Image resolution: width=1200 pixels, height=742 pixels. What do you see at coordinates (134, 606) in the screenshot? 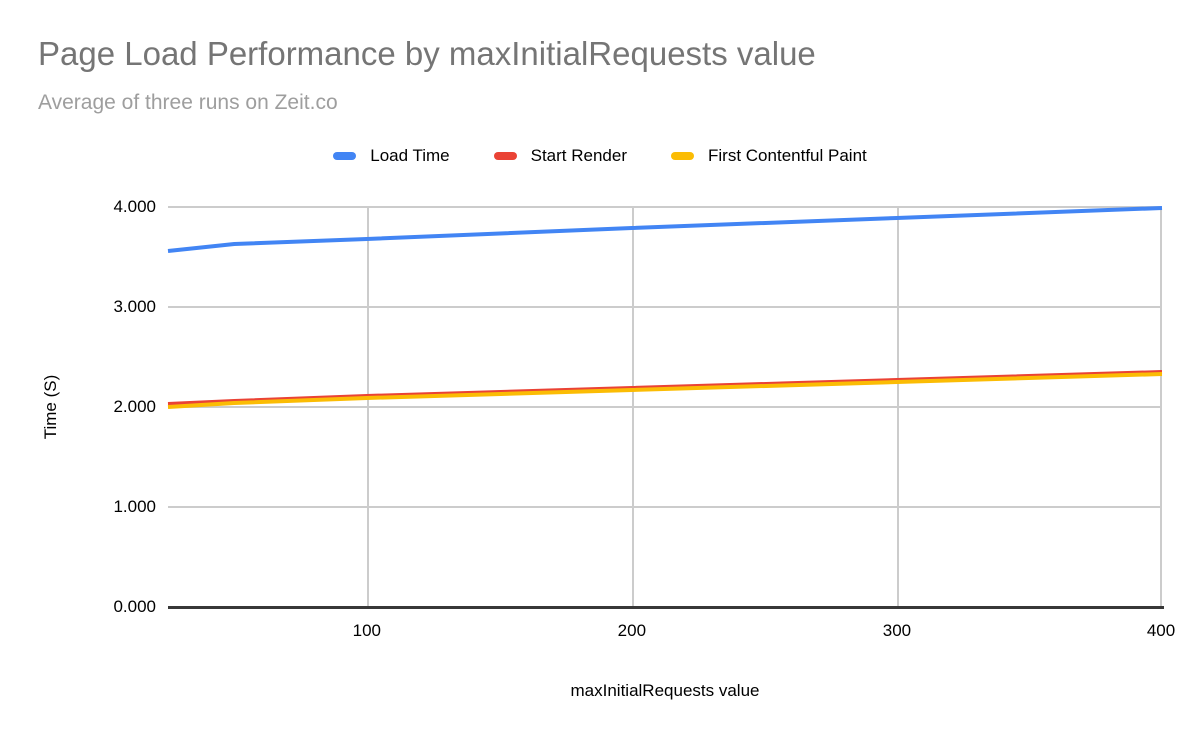
I see `y-tick-label: 0.000` at bounding box center [134, 606].